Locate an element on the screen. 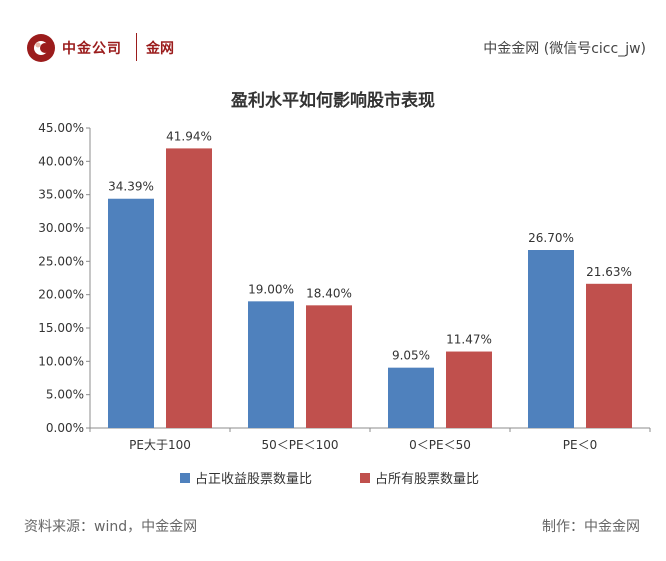 This screenshot has width=666, height=561. category-label: PE＜0 is located at coordinates (580, 445).